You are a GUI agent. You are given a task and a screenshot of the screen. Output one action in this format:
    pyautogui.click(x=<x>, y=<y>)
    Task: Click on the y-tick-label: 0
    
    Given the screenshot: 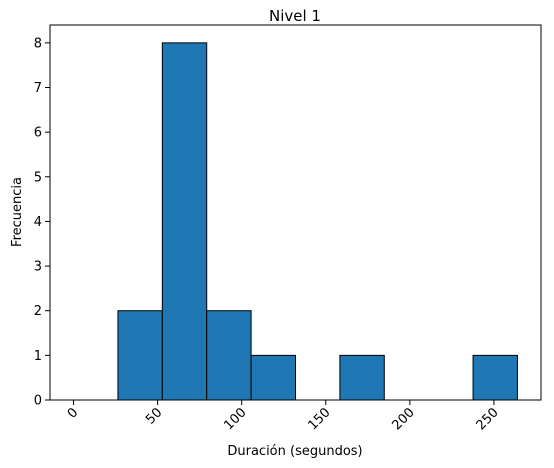 What is the action you would take?
    pyautogui.click(x=38, y=401)
    